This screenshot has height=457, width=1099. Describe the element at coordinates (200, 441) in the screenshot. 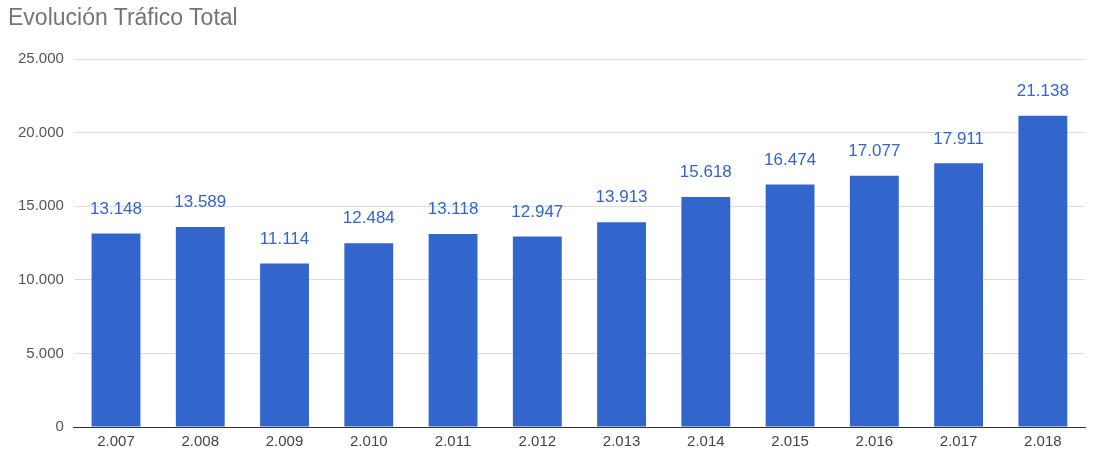

I see `x-tick-label: 2.008` at that location.